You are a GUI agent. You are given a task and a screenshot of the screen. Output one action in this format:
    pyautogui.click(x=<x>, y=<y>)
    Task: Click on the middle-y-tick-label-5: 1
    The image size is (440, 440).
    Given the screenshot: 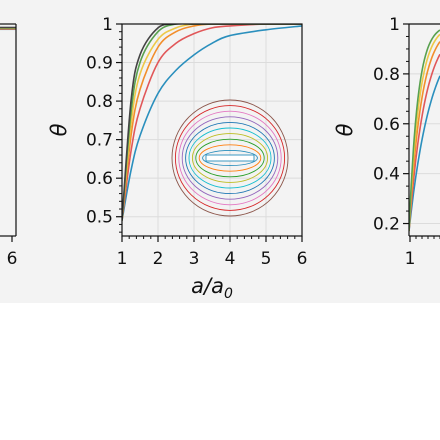 What is the action you would take?
    pyautogui.click(x=107, y=25)
    